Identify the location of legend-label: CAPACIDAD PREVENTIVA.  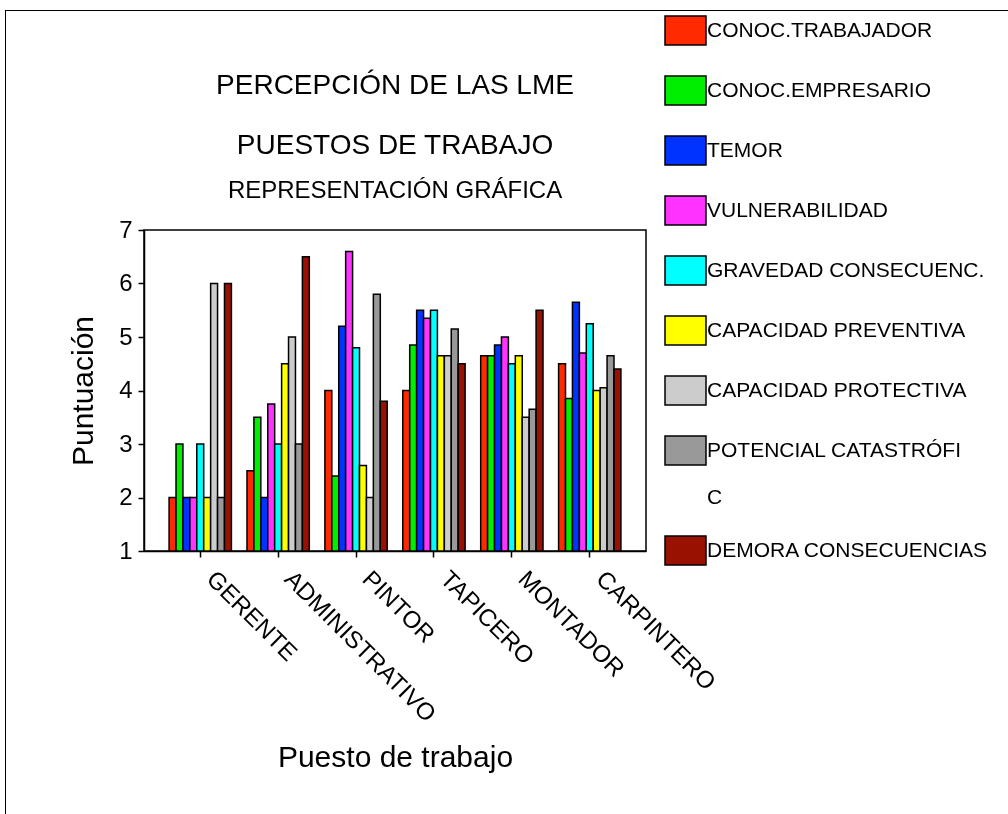
(836, 329).